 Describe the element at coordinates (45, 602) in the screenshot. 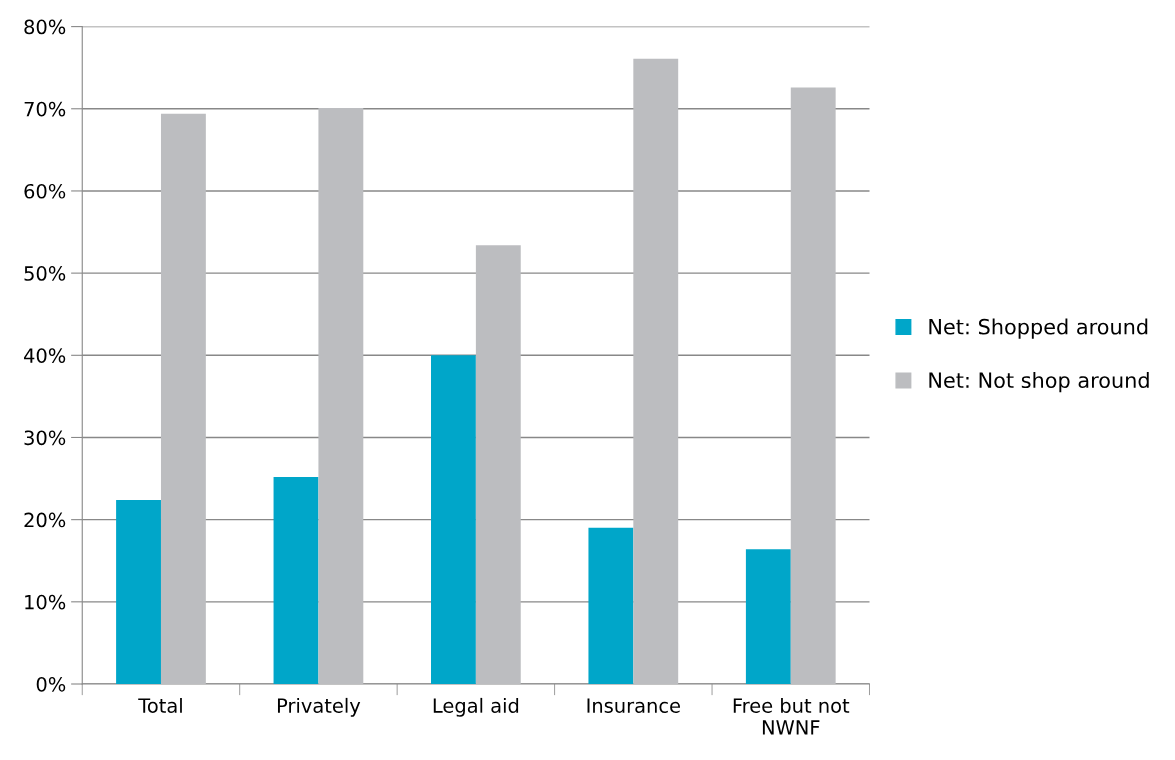

I see `y-tick-label: 10%` at that location.